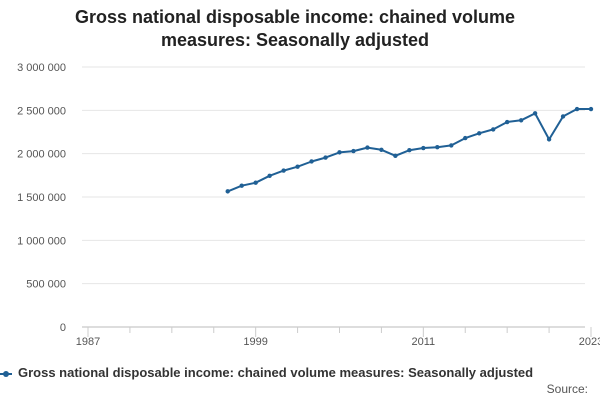 The width and height of the screenshot is (600, 400). Describe the element at coordinates (255, 342) in the screenshot. I see `x-tick-label: 1999` at that location.